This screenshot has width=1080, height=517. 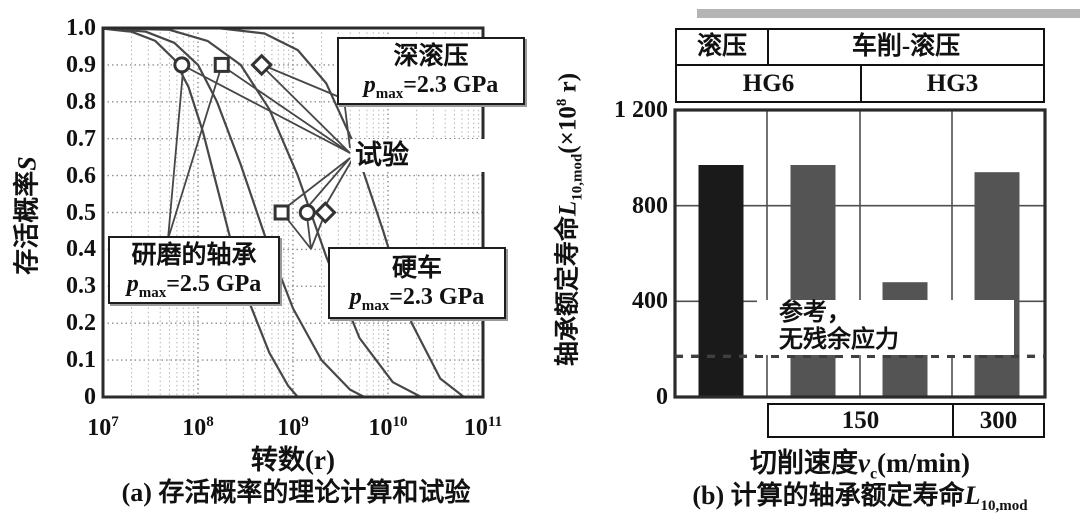 I want to click on ground-bearing-label: 研磨的轴承, so click(x=194, y=255).